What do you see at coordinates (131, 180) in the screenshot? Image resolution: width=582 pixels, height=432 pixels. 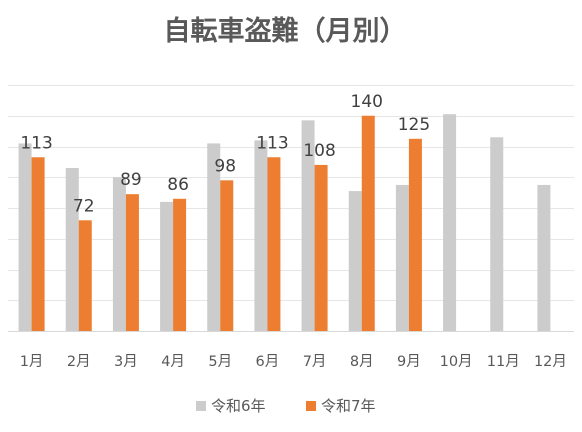 I see `data-label: 89` at bounding box center [131, 180].